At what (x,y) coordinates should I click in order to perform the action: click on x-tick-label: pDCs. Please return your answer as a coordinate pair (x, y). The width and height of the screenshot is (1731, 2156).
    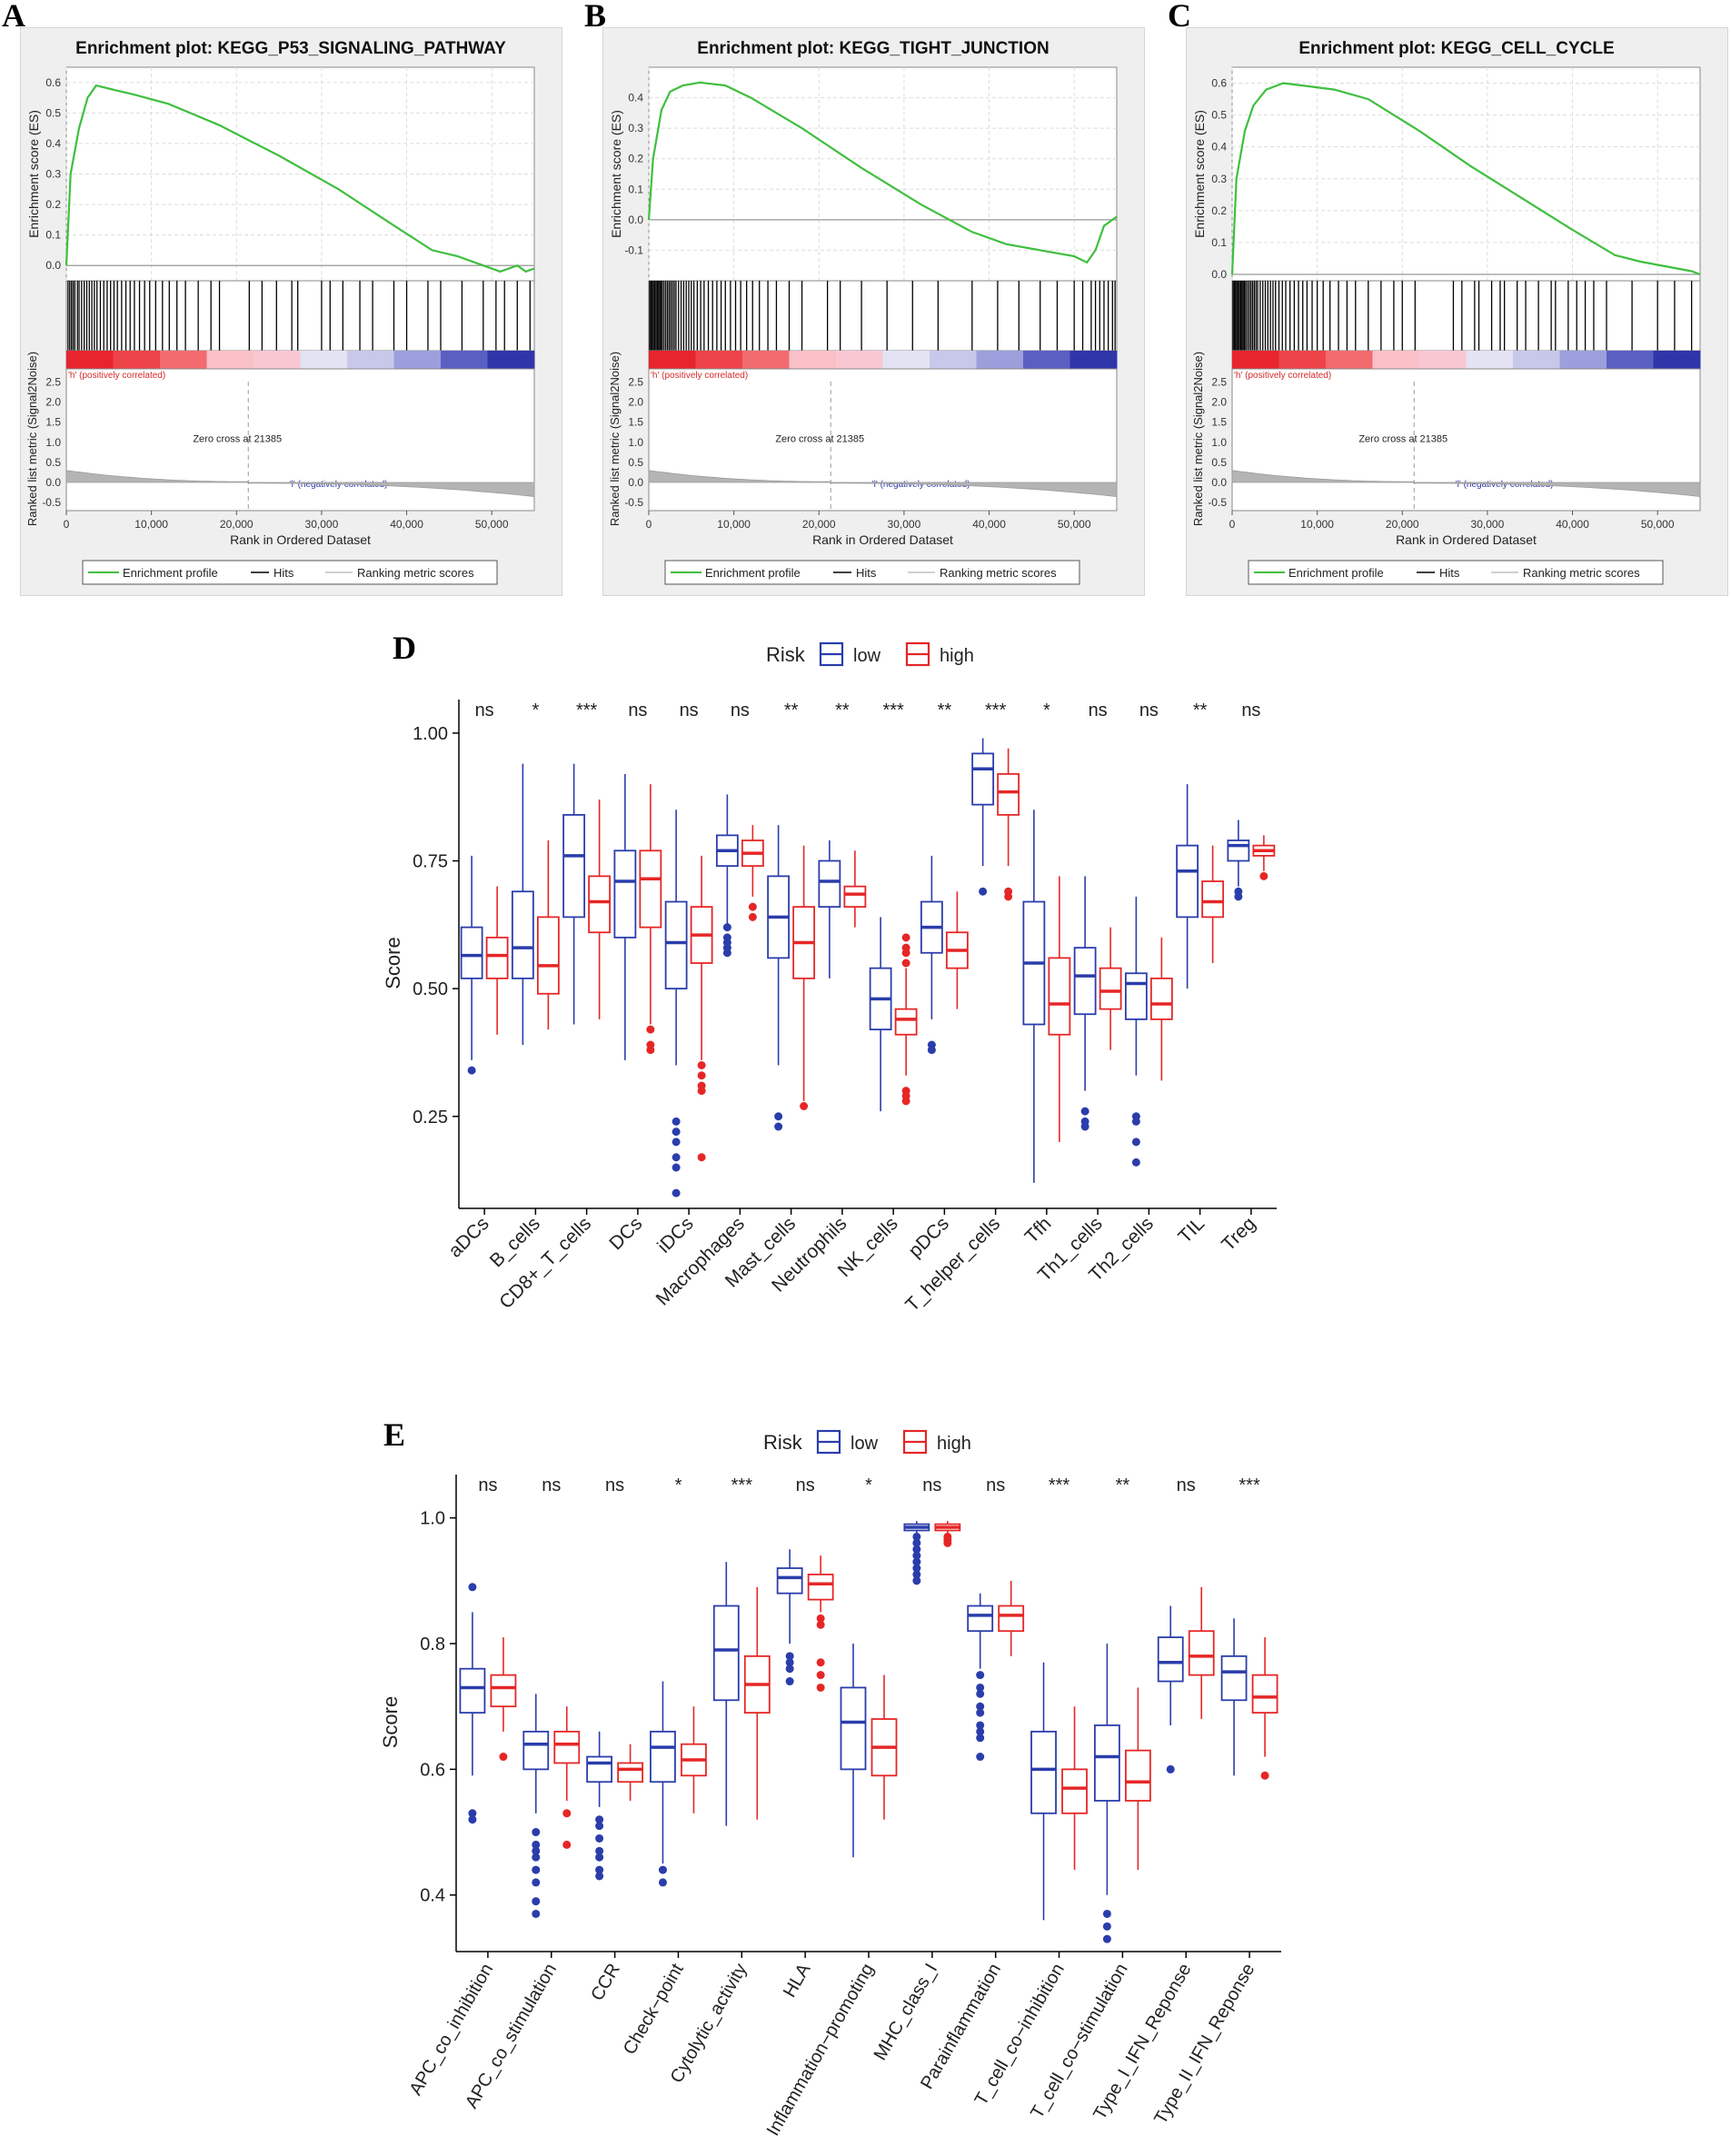
    Looking at the image, I should click on (929, 1237).